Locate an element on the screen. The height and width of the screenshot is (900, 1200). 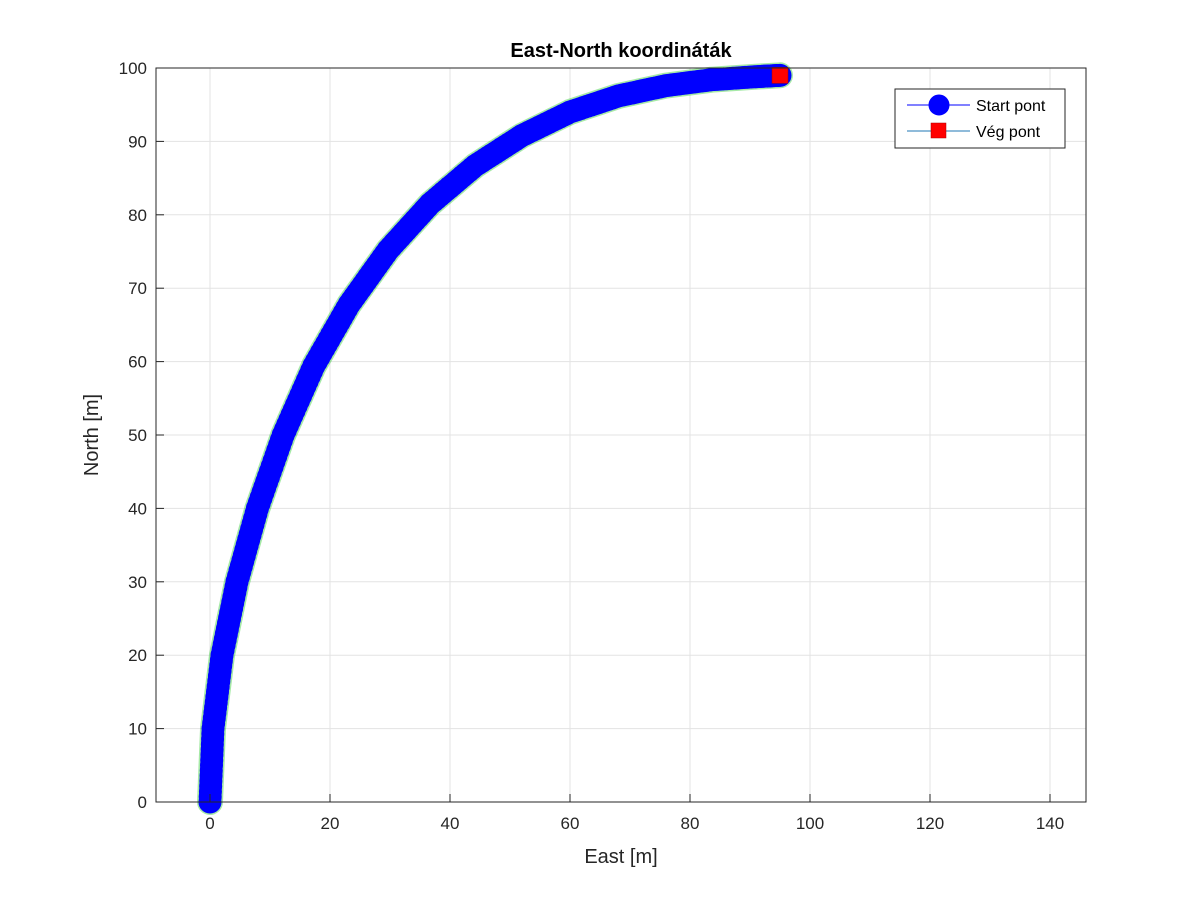
y-tick-label: 40 is located at coordinates (137, 508).